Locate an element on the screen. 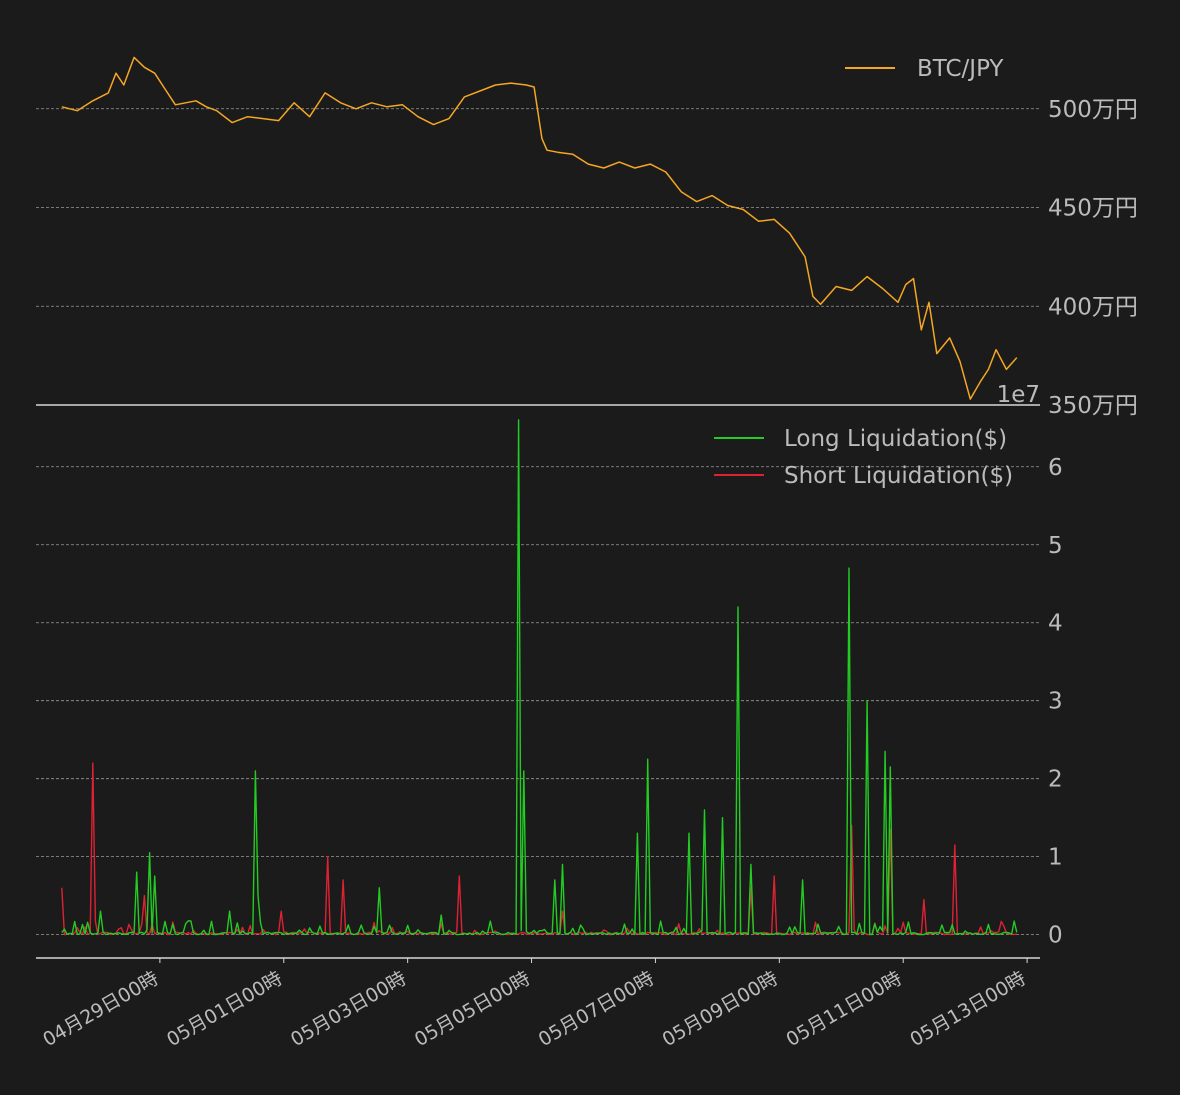 The height and width of the screenshot is (1095, 1180). price-y-tick-label: 500万円 is located at coordinates (1093, 110).